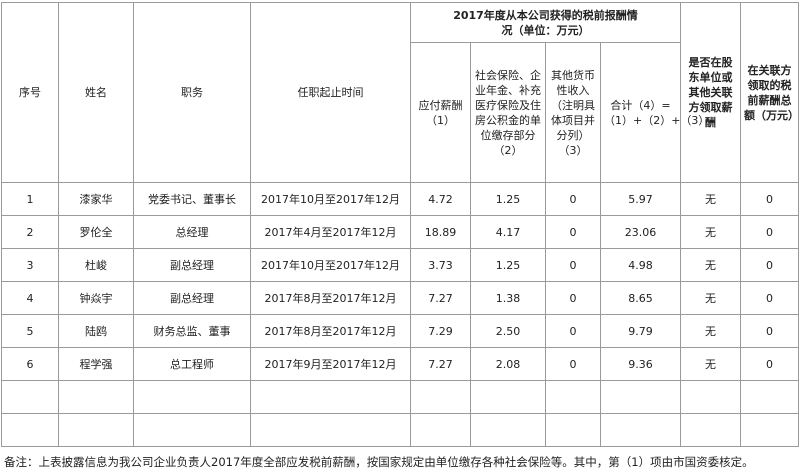 This screenshot has height=475, width=800. Describe the element at coordinates (30, 298) in the screenshot. I see `table-cell: 4` at that location.